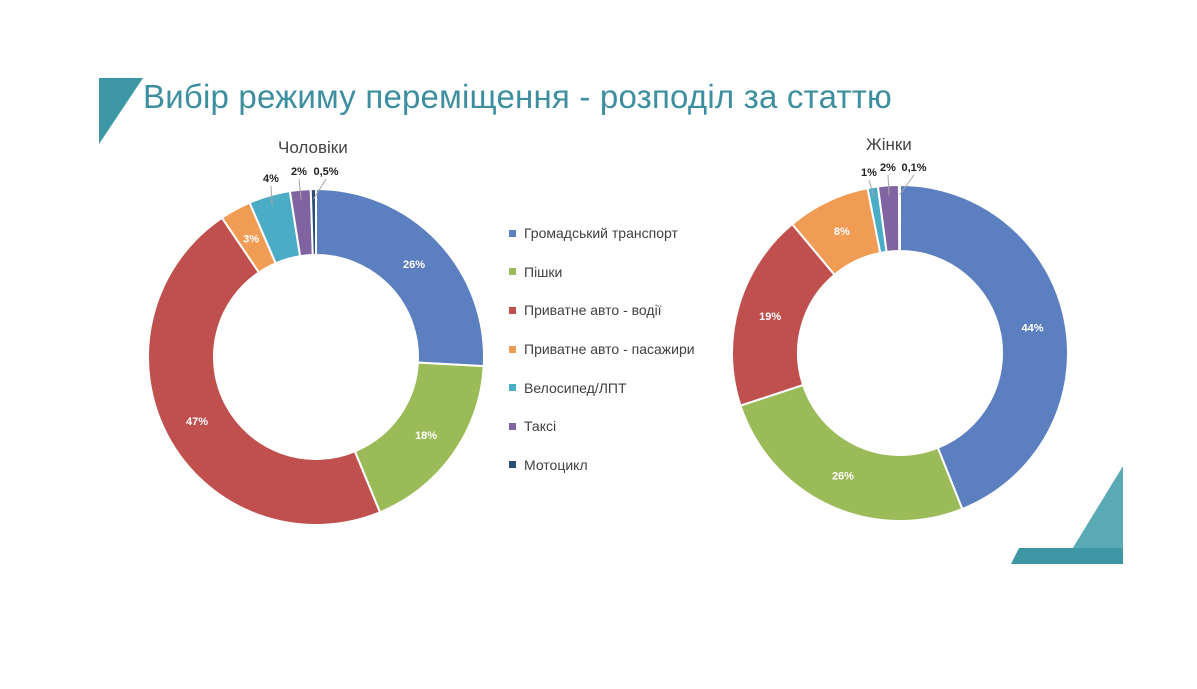 This screenshot has height=689, width=1197. Describe the element at coordinates (271, 179) in the screenshot. I see `slice-data-label: 4%` at that location.